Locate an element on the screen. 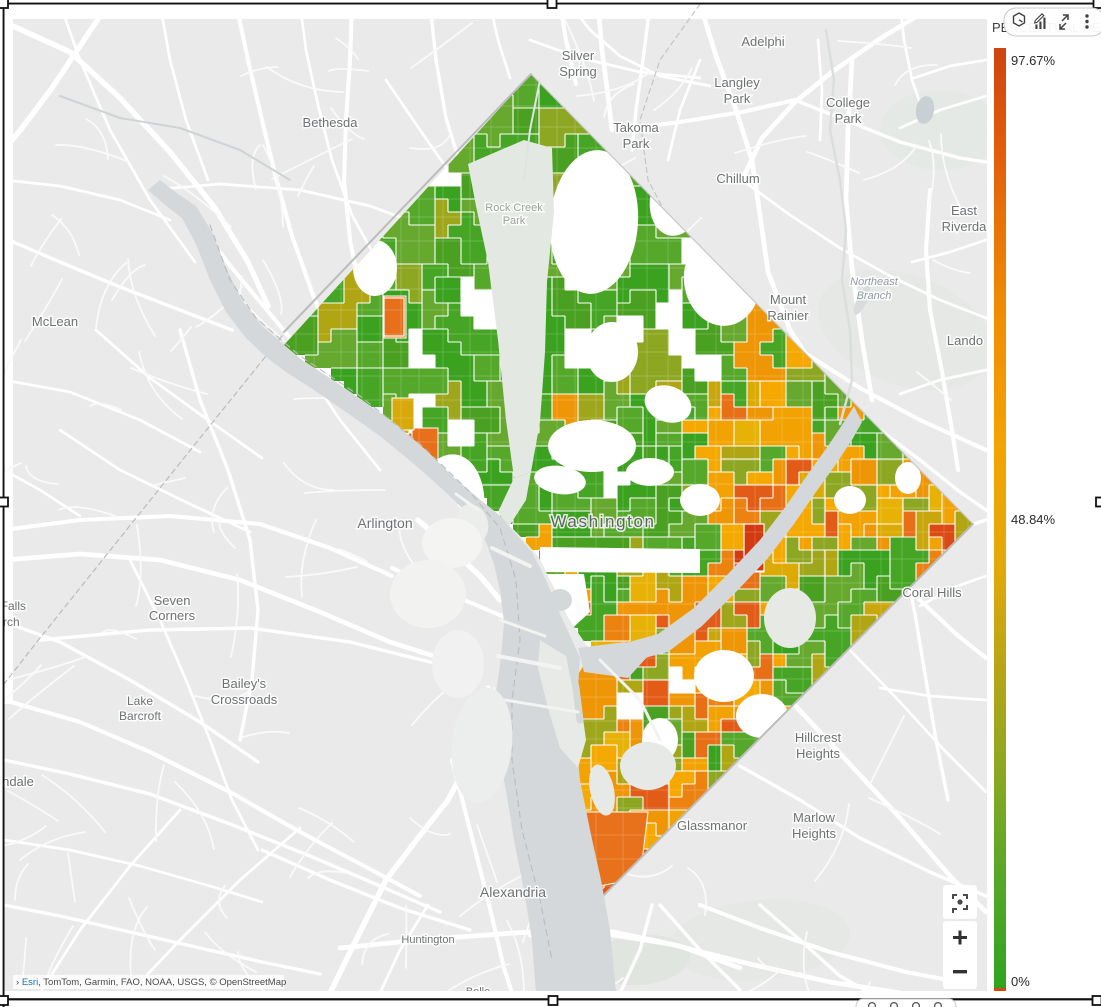  svg-text: Branch is located at coordinates (874, 296).